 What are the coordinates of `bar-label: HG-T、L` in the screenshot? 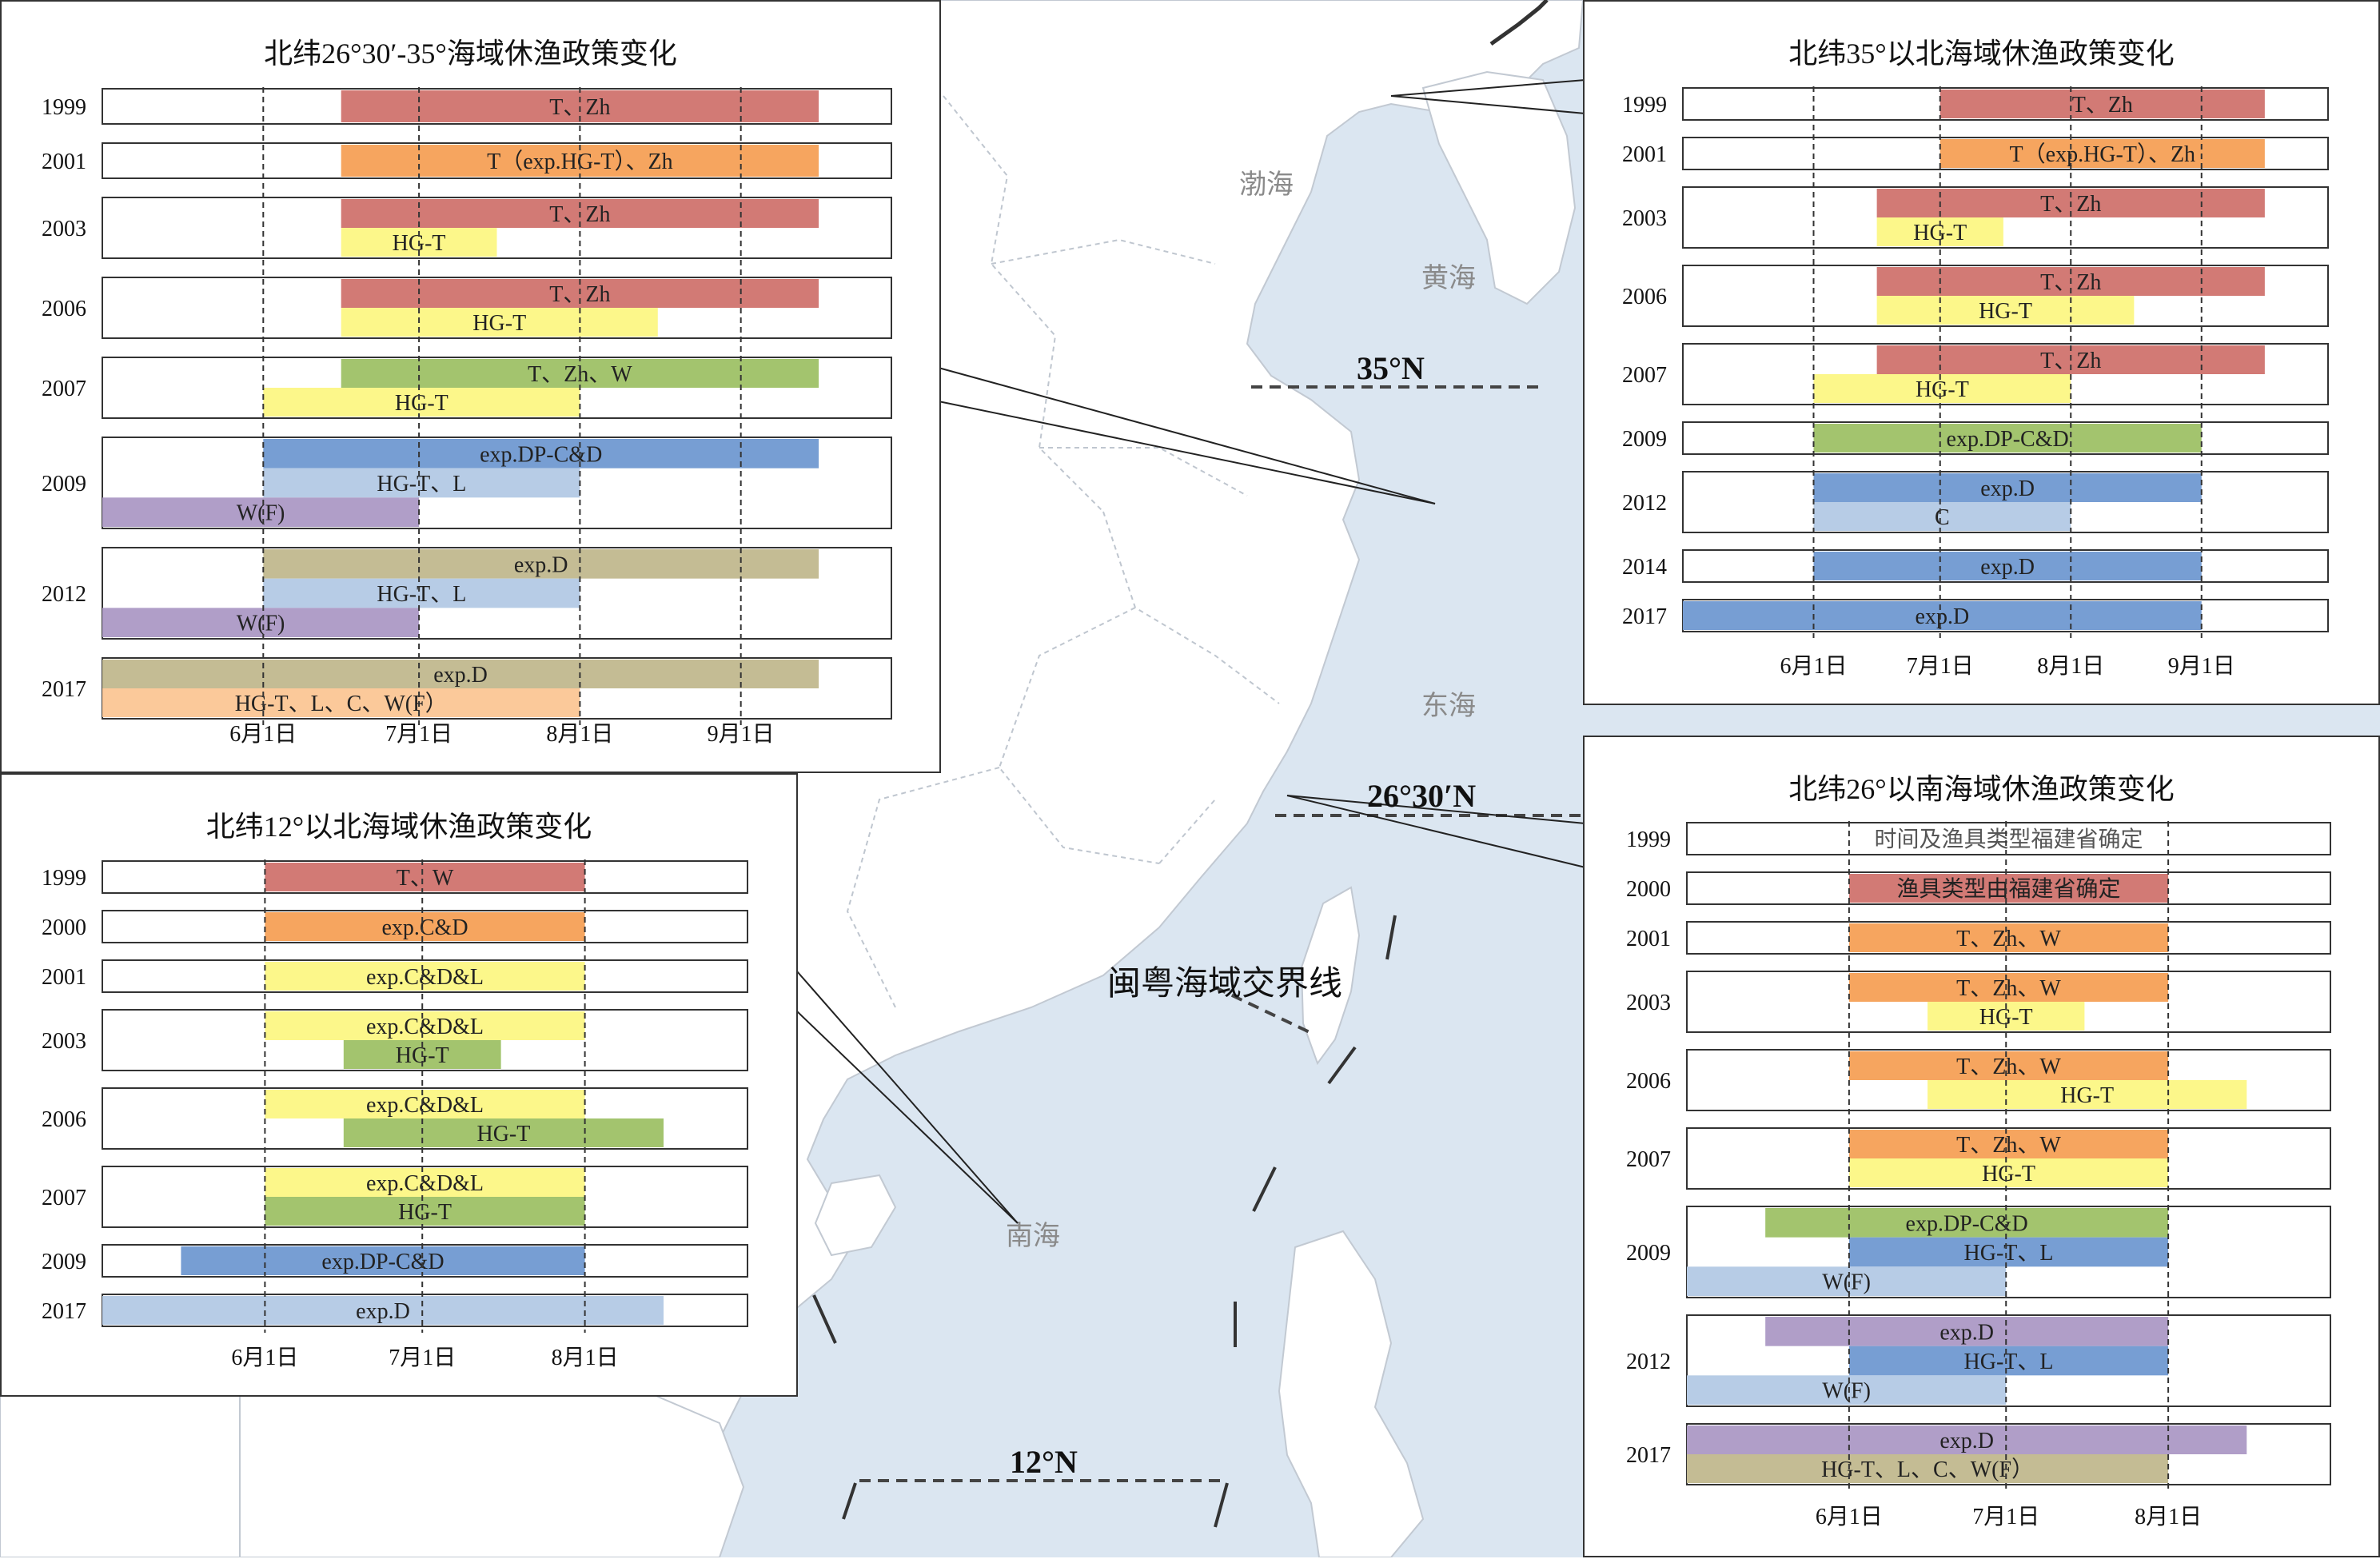 It's located at (2009, 1253).